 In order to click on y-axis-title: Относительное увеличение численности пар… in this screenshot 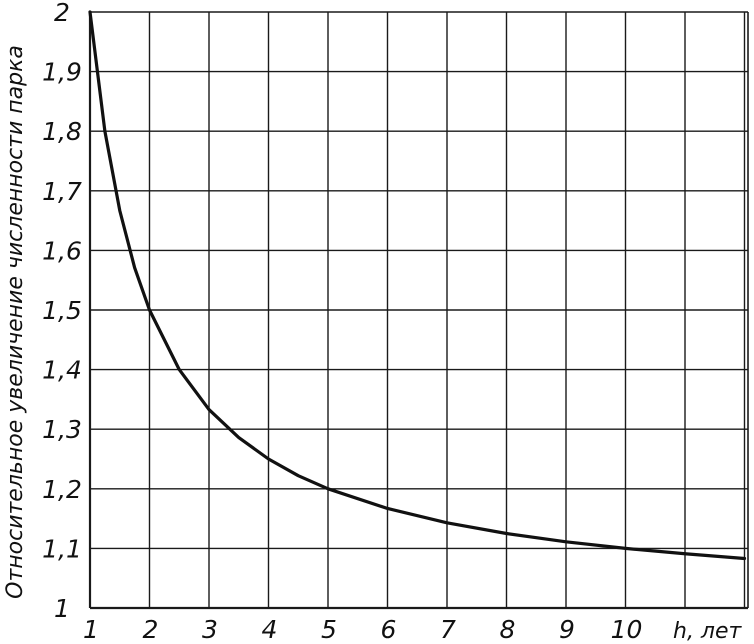, I will do `click(15, 322)`.